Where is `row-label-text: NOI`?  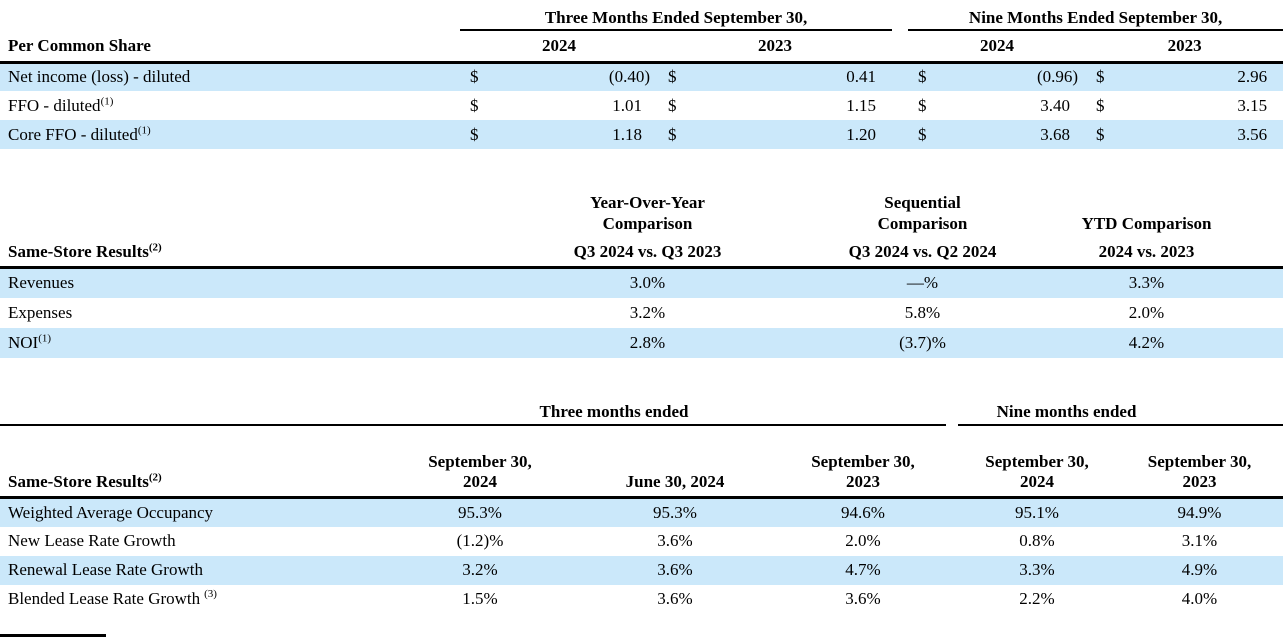
row-label-text: NOI is located at coordinates (23, 342).